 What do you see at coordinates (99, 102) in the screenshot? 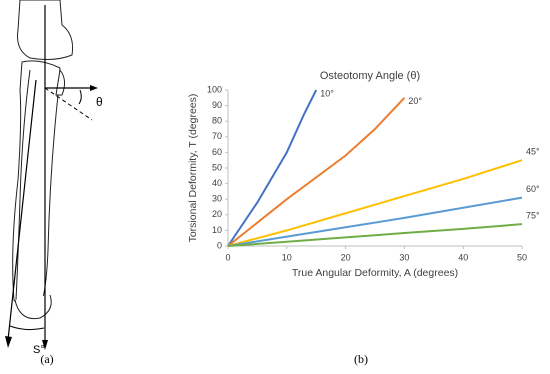
I see `angle-label: θ` at bounding box center [99, 102].